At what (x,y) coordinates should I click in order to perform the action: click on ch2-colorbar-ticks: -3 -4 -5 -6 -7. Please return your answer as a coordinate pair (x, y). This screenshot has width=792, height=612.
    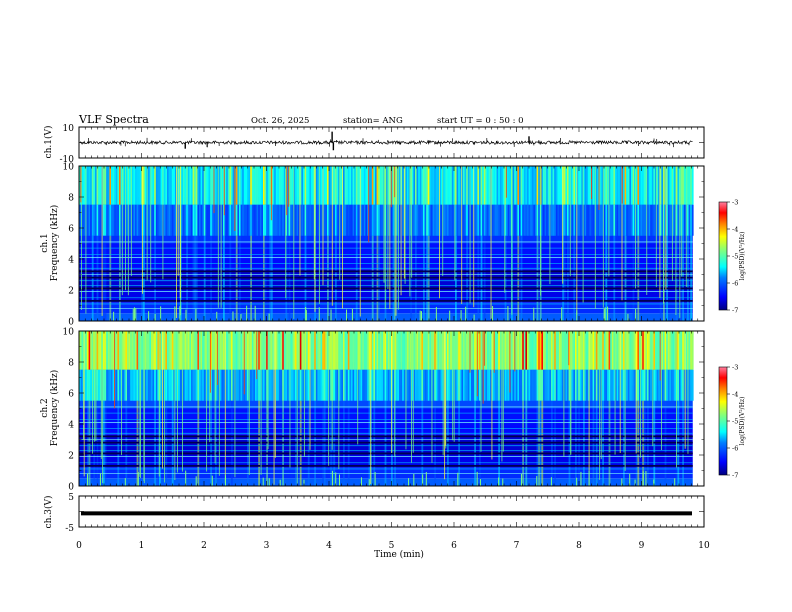
    Looking at the image, I should click on (732, 422).